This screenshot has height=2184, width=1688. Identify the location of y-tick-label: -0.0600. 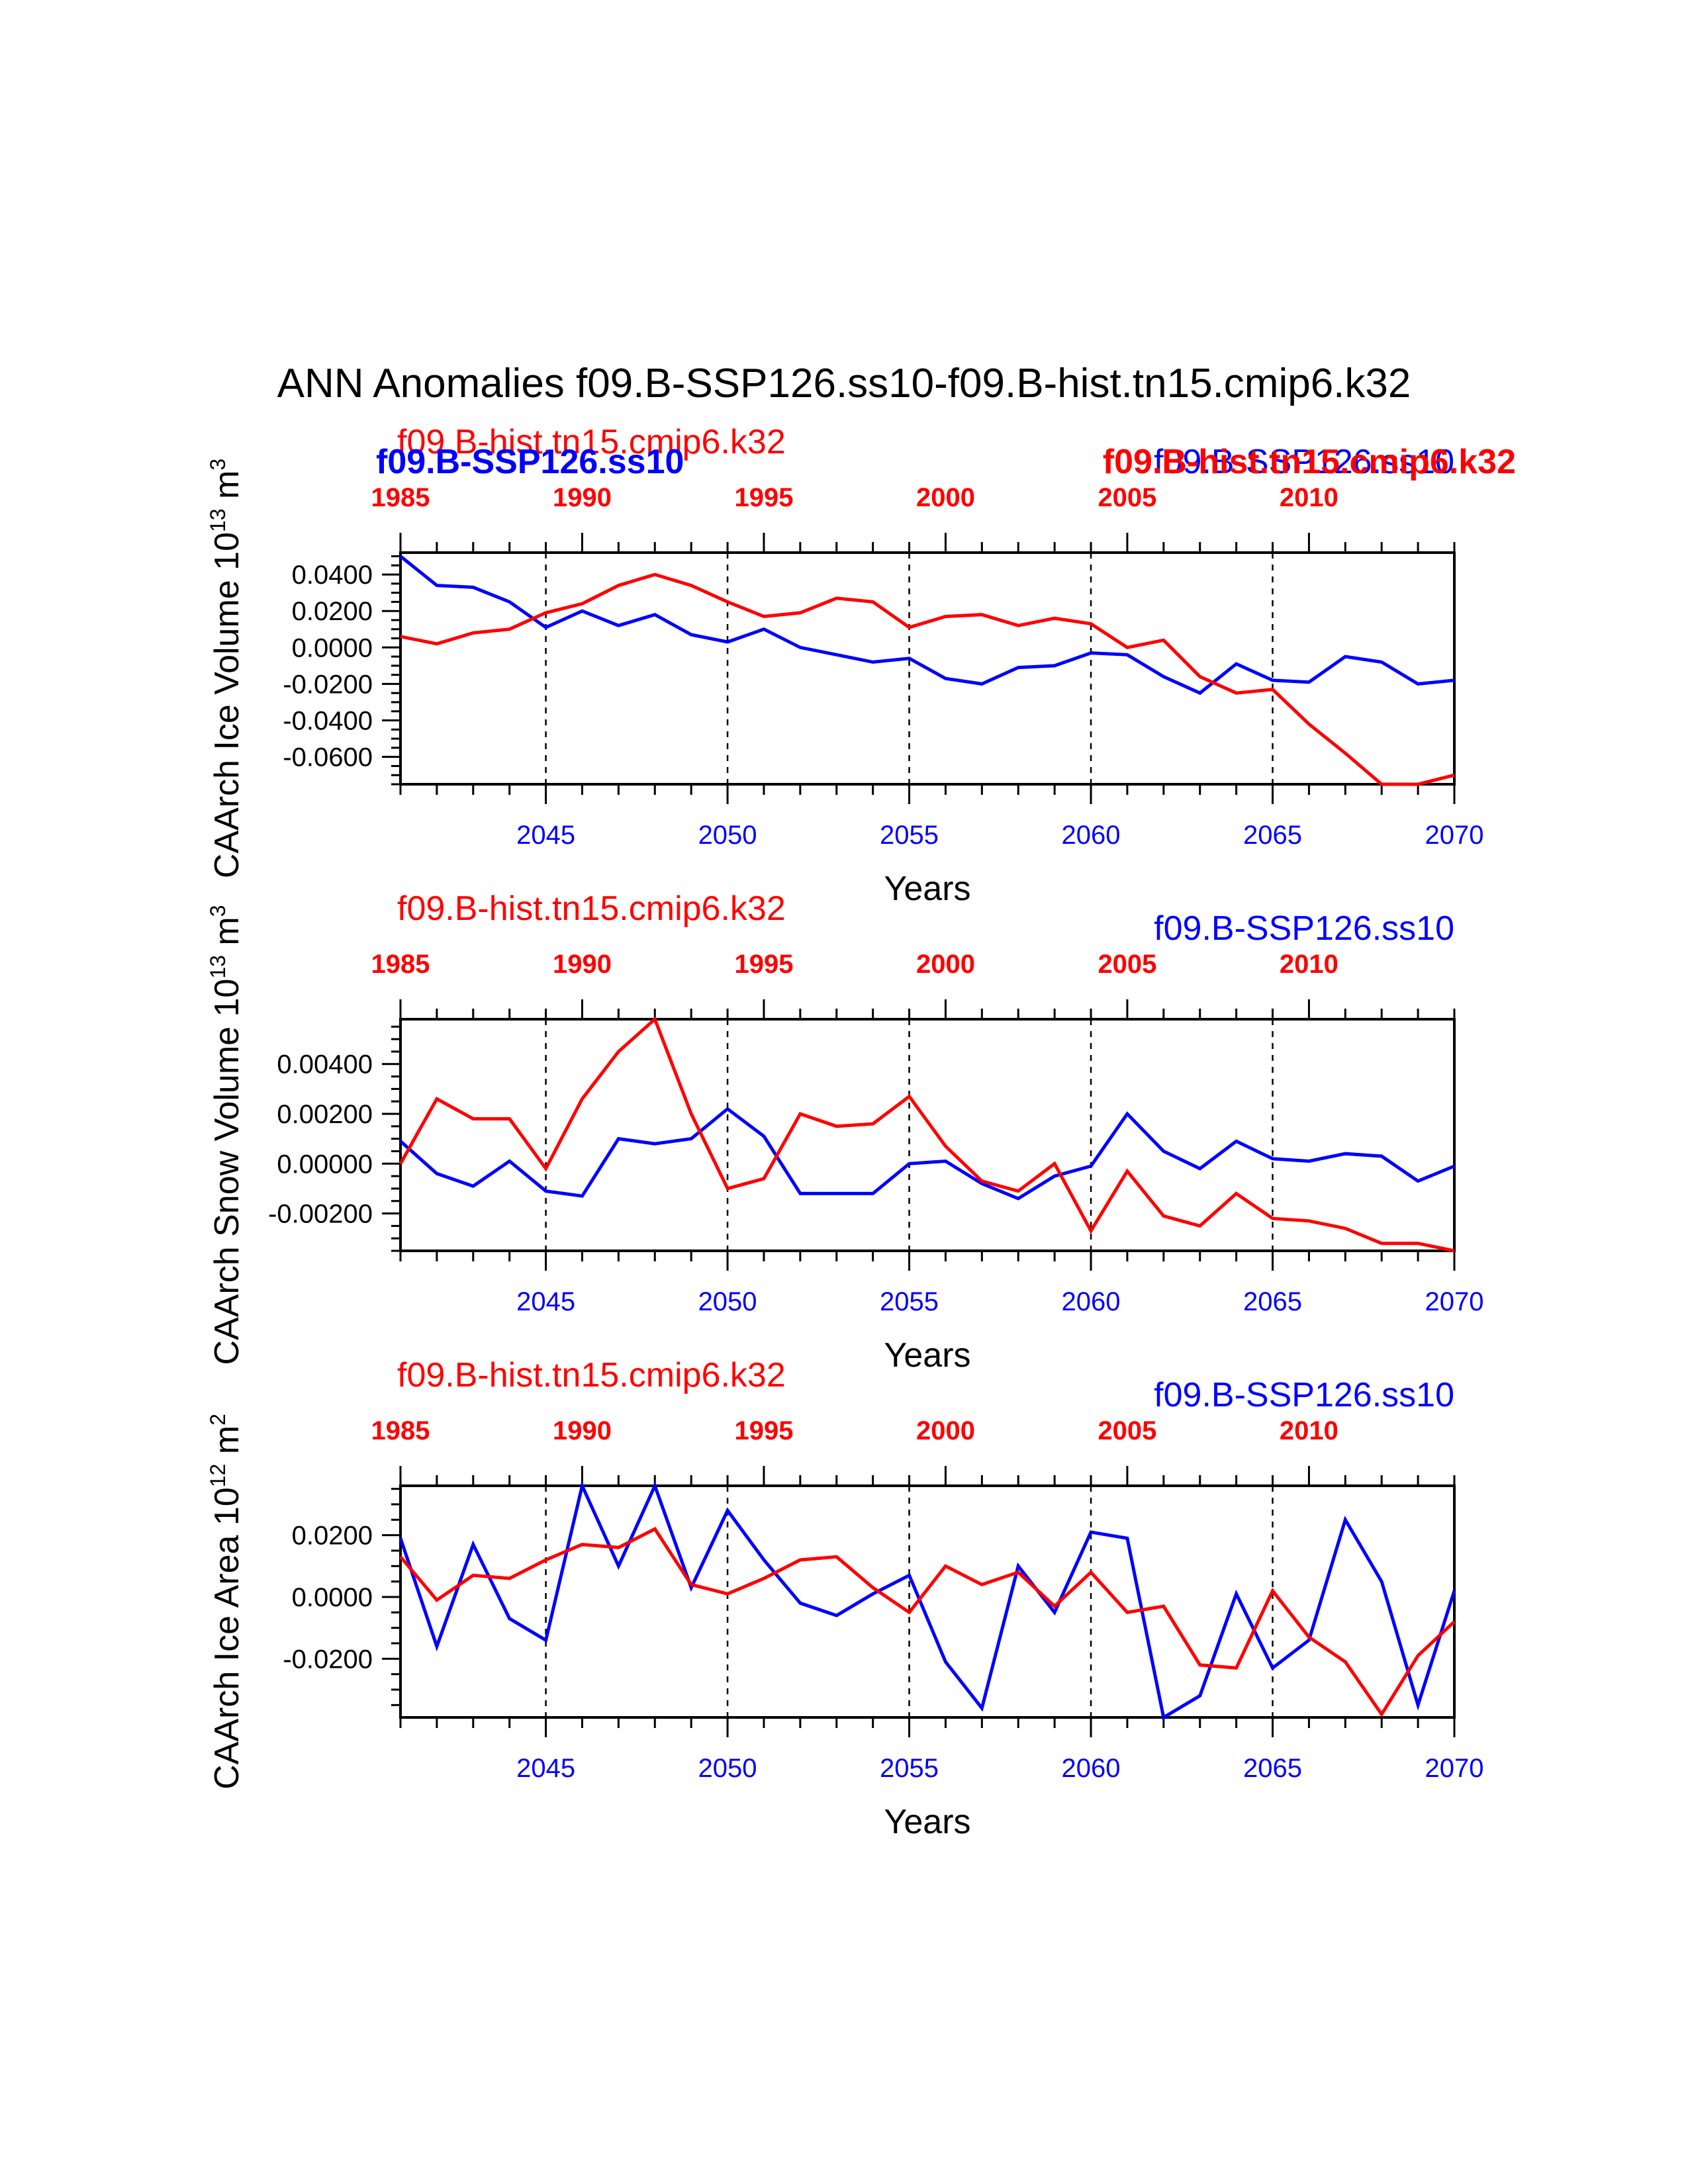
(328, 758).